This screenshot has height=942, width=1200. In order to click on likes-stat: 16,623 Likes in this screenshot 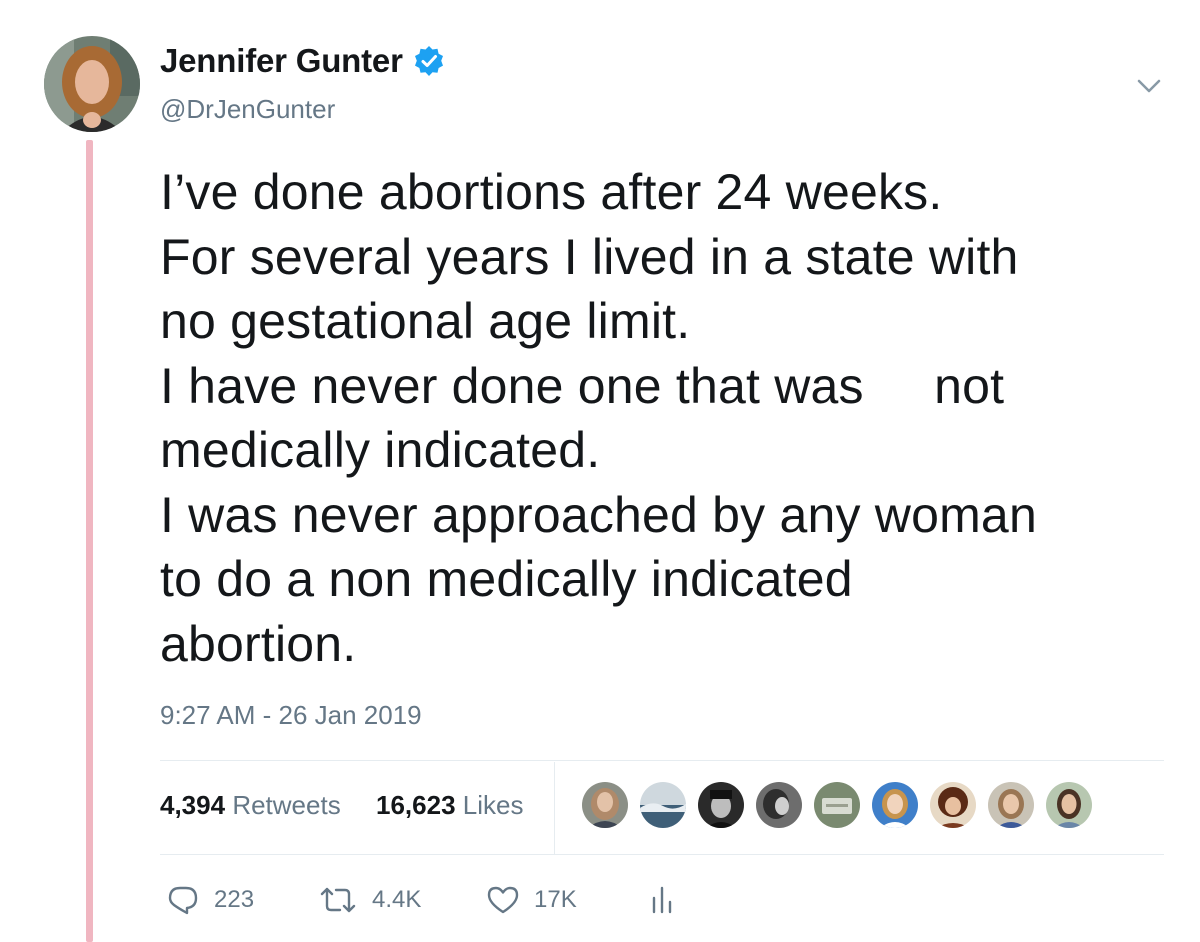, I will do `click(449, 805)`.